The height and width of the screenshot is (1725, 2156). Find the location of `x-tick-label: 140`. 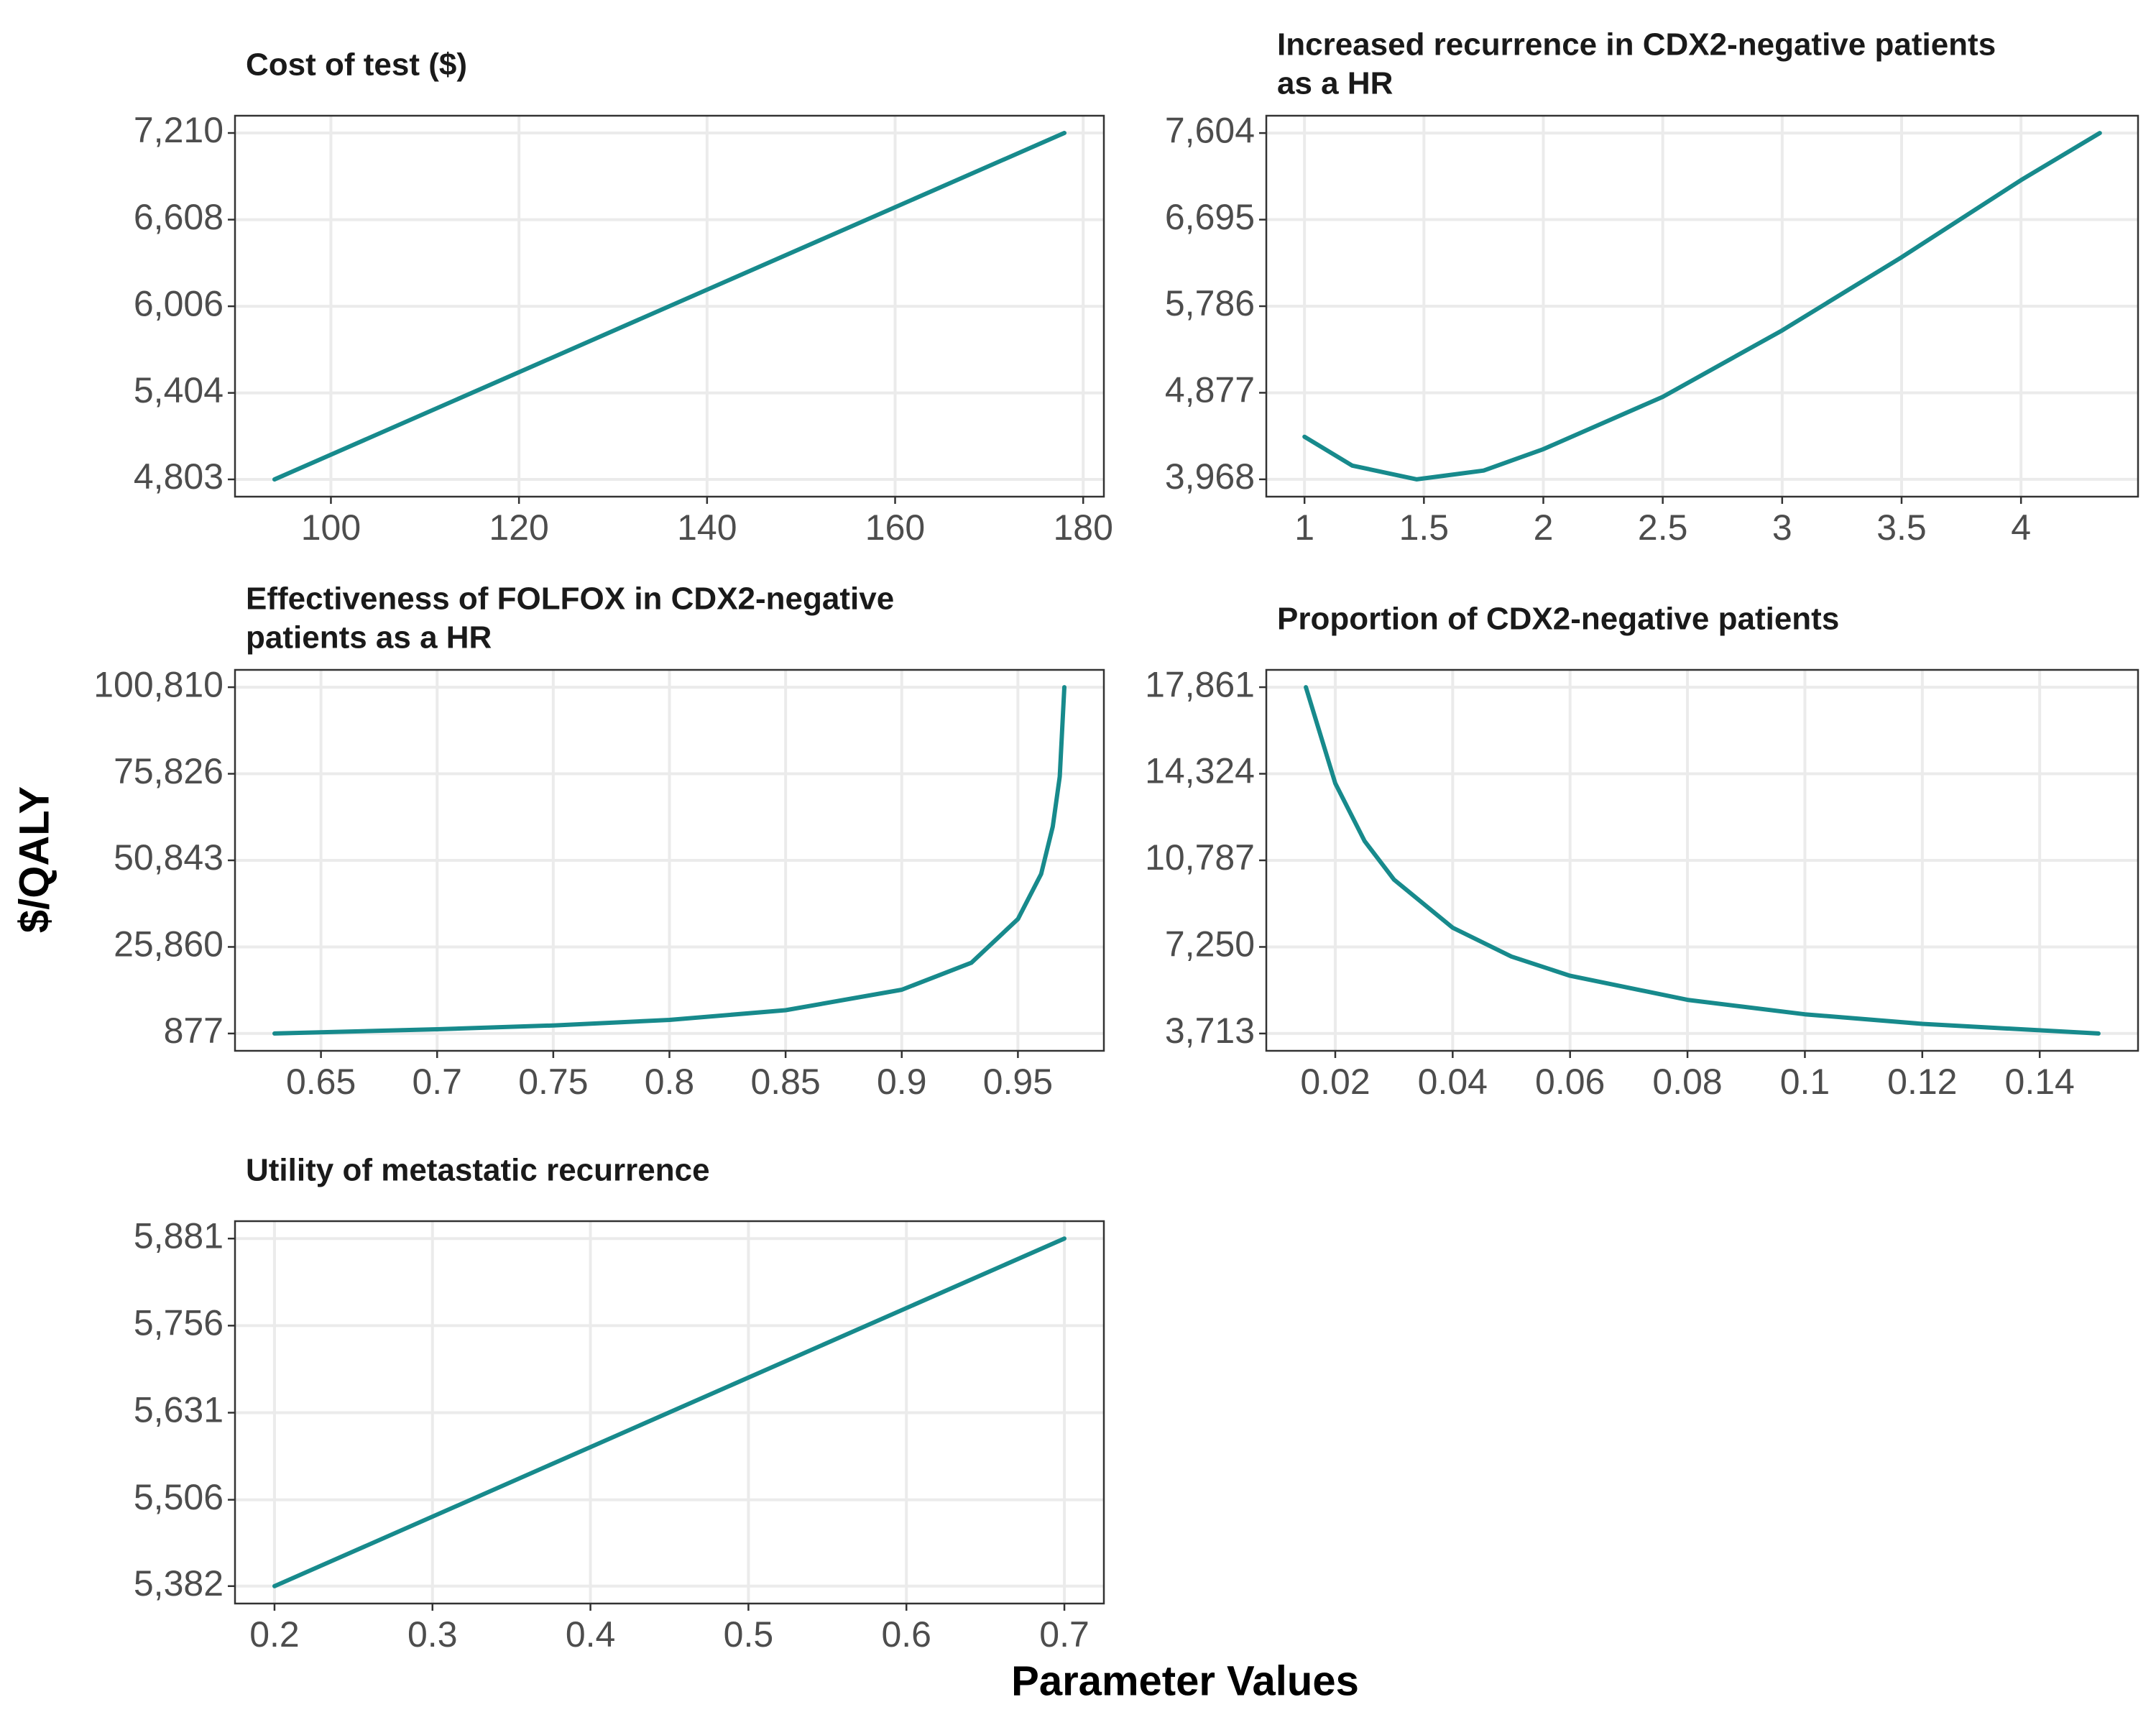

x-tick-label: 140 is located at coordinates (707, 527).